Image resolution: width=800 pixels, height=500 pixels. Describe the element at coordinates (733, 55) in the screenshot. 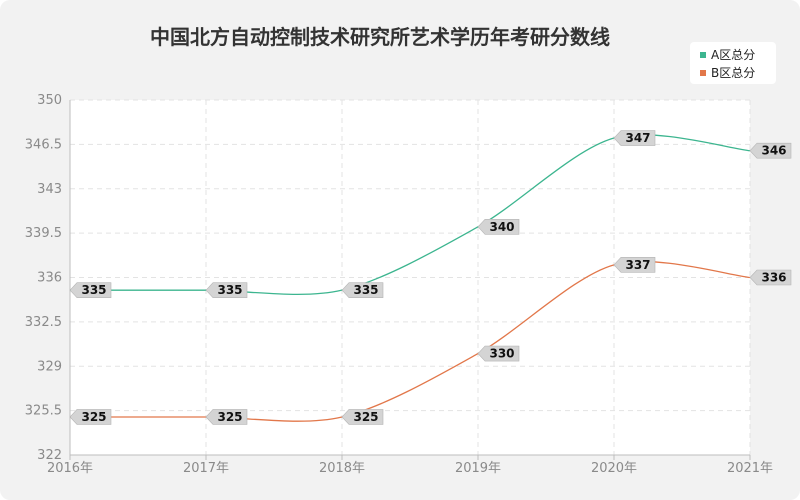

I see `legend-label-a: A区总分` at that location.